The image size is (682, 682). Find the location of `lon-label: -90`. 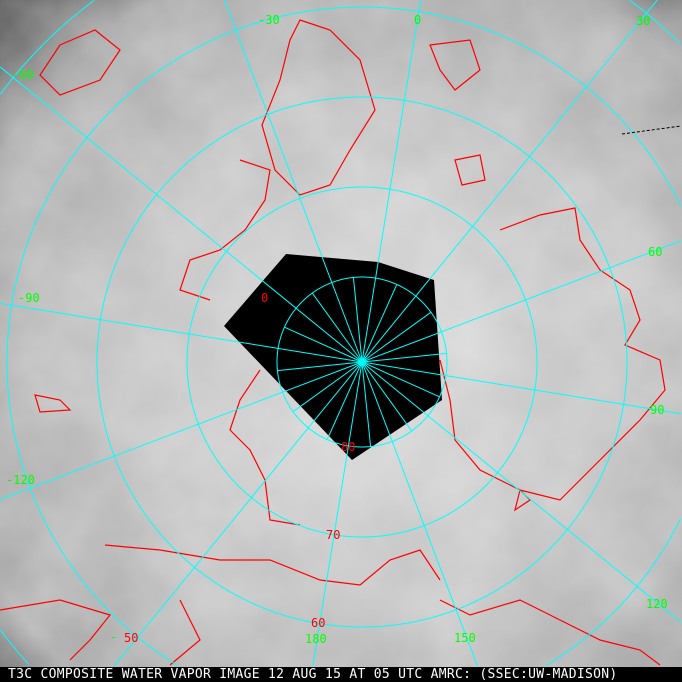

lon-label: -90 is located at coordinates (29, 298).